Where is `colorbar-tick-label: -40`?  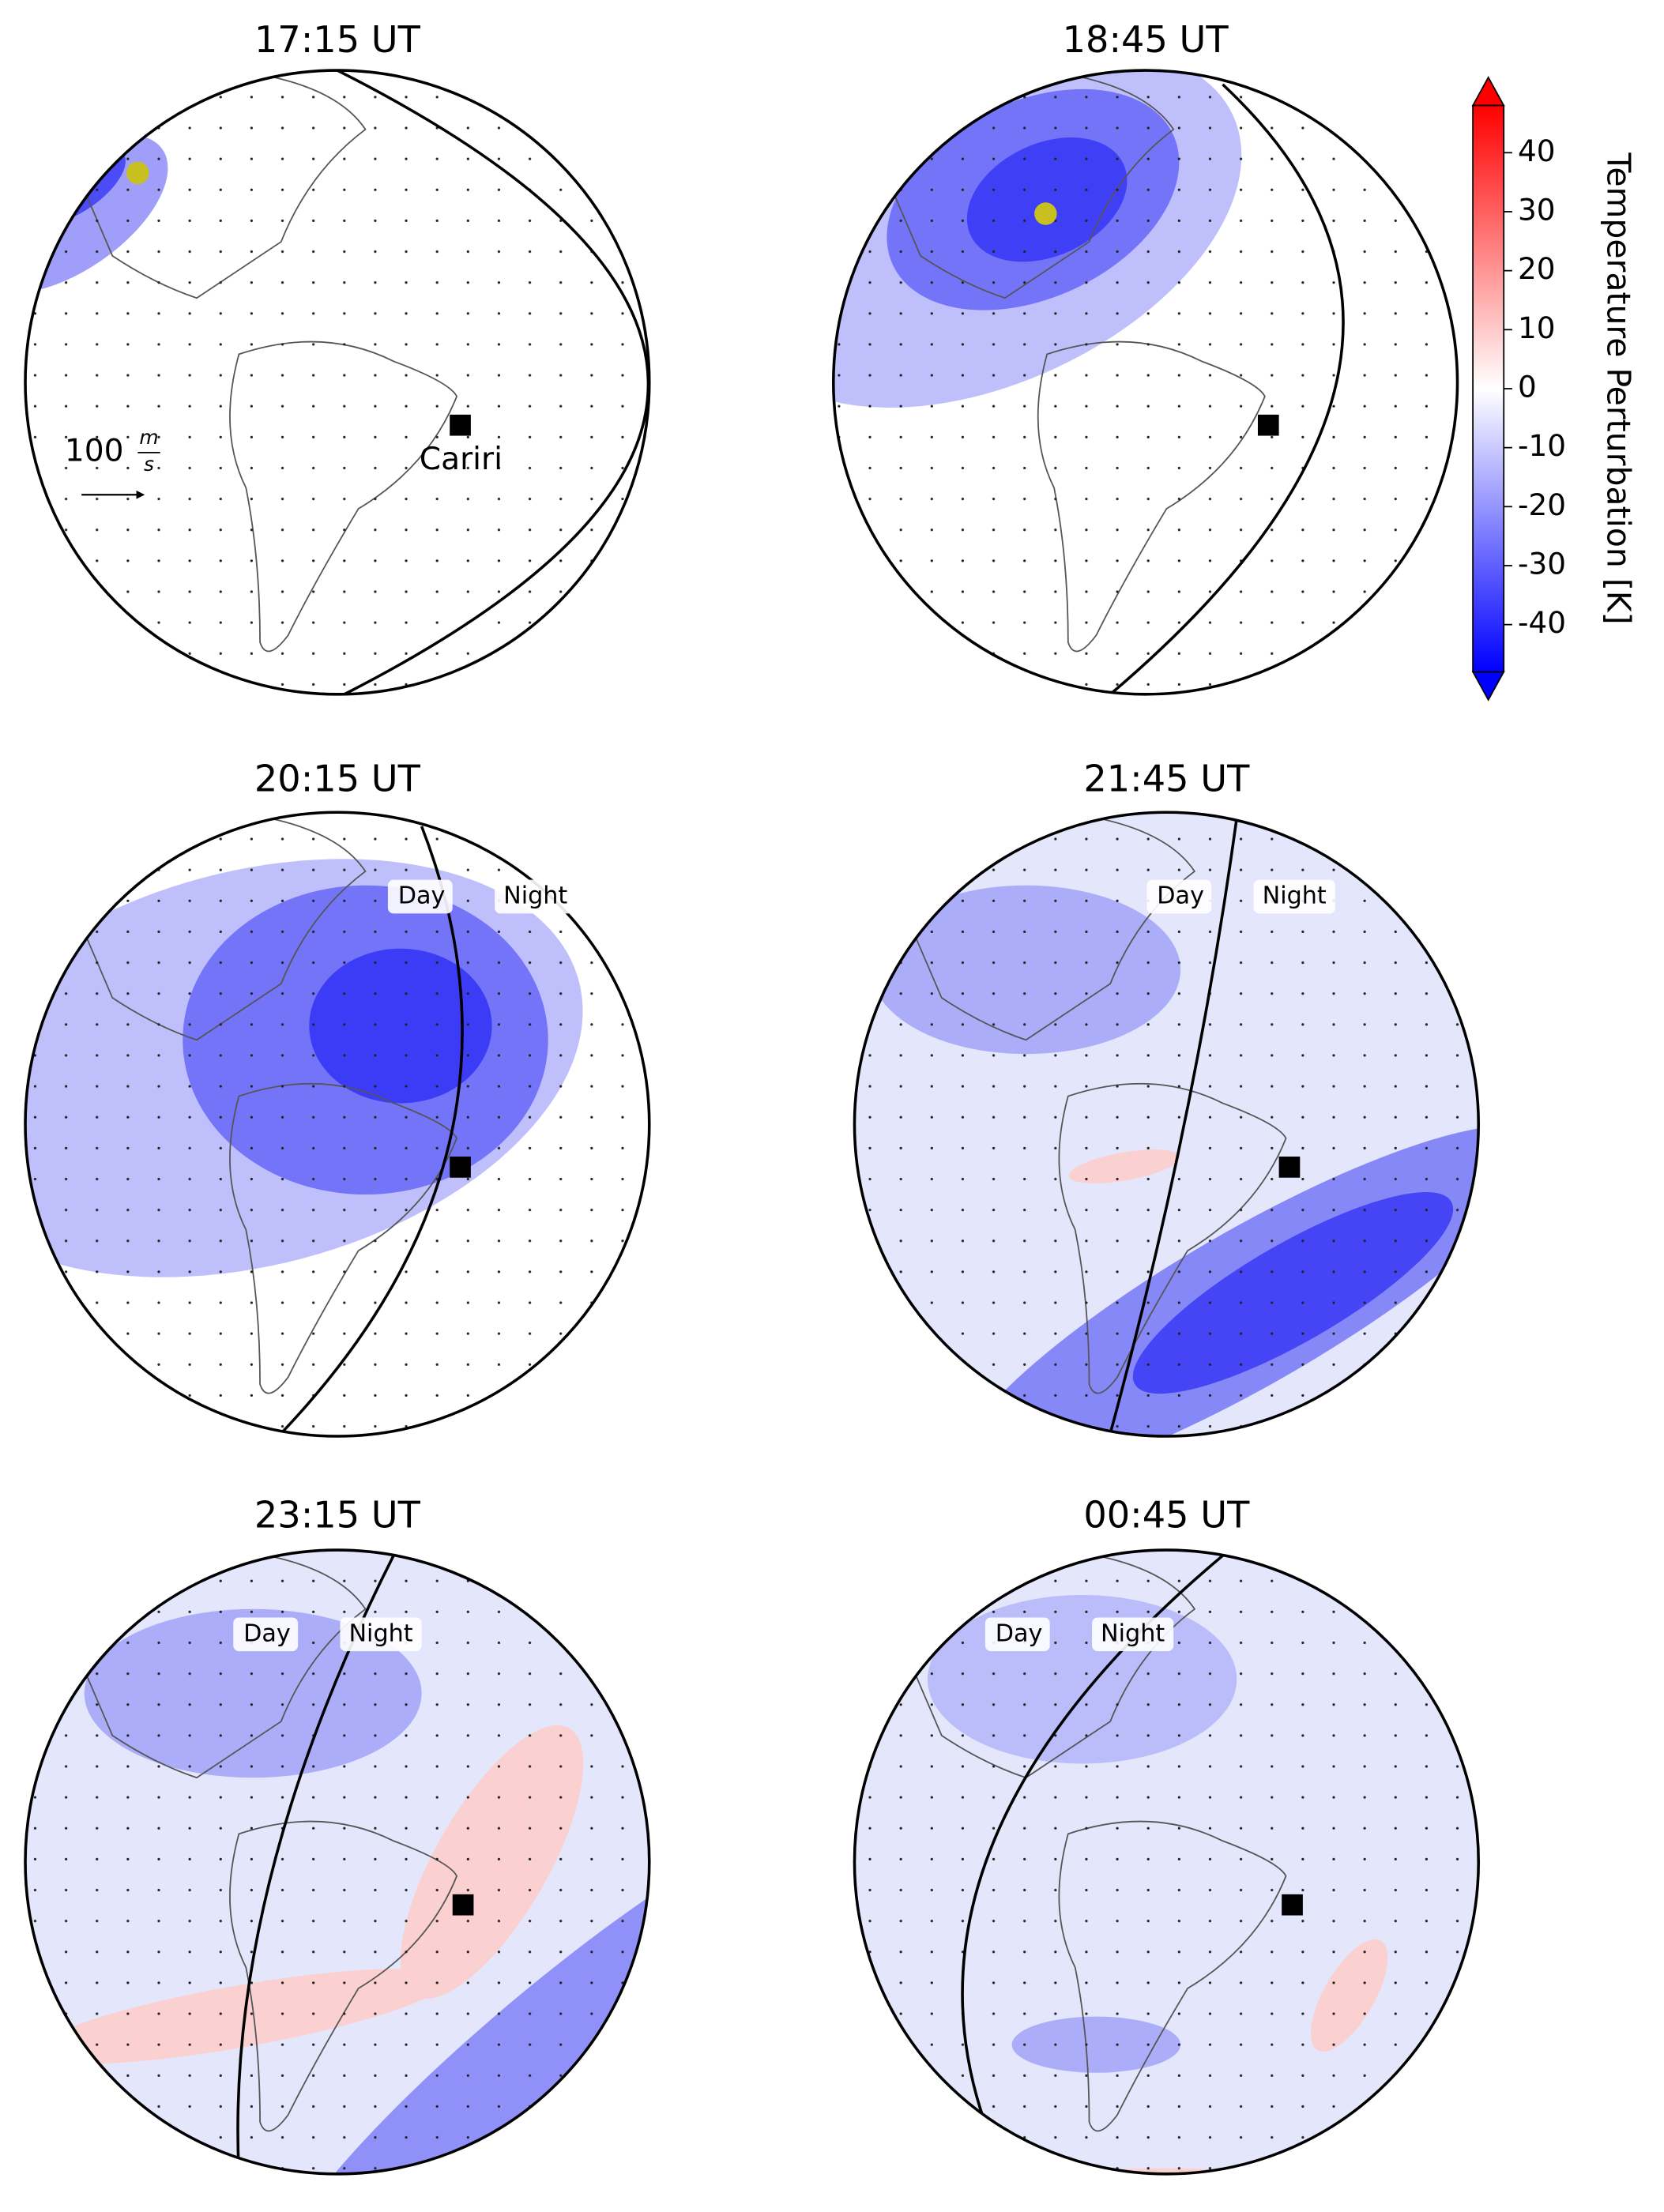
colorbar-tick-label: -40 is located at coordinates (1542, 623).